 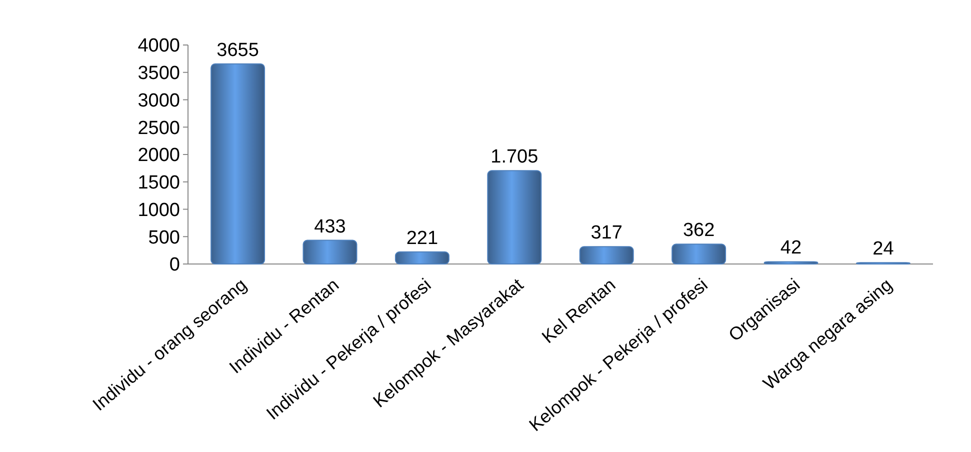 What do you see at coordinates (422, 238) in the screenshot?
I see `data-label: 221` at bounding box center [422, 238].